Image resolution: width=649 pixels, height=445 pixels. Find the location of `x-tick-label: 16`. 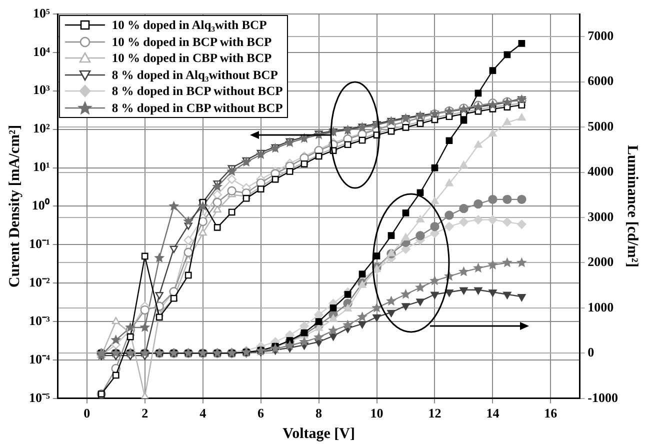

x-tick-label: 16 is located at coordinates (551, 413).